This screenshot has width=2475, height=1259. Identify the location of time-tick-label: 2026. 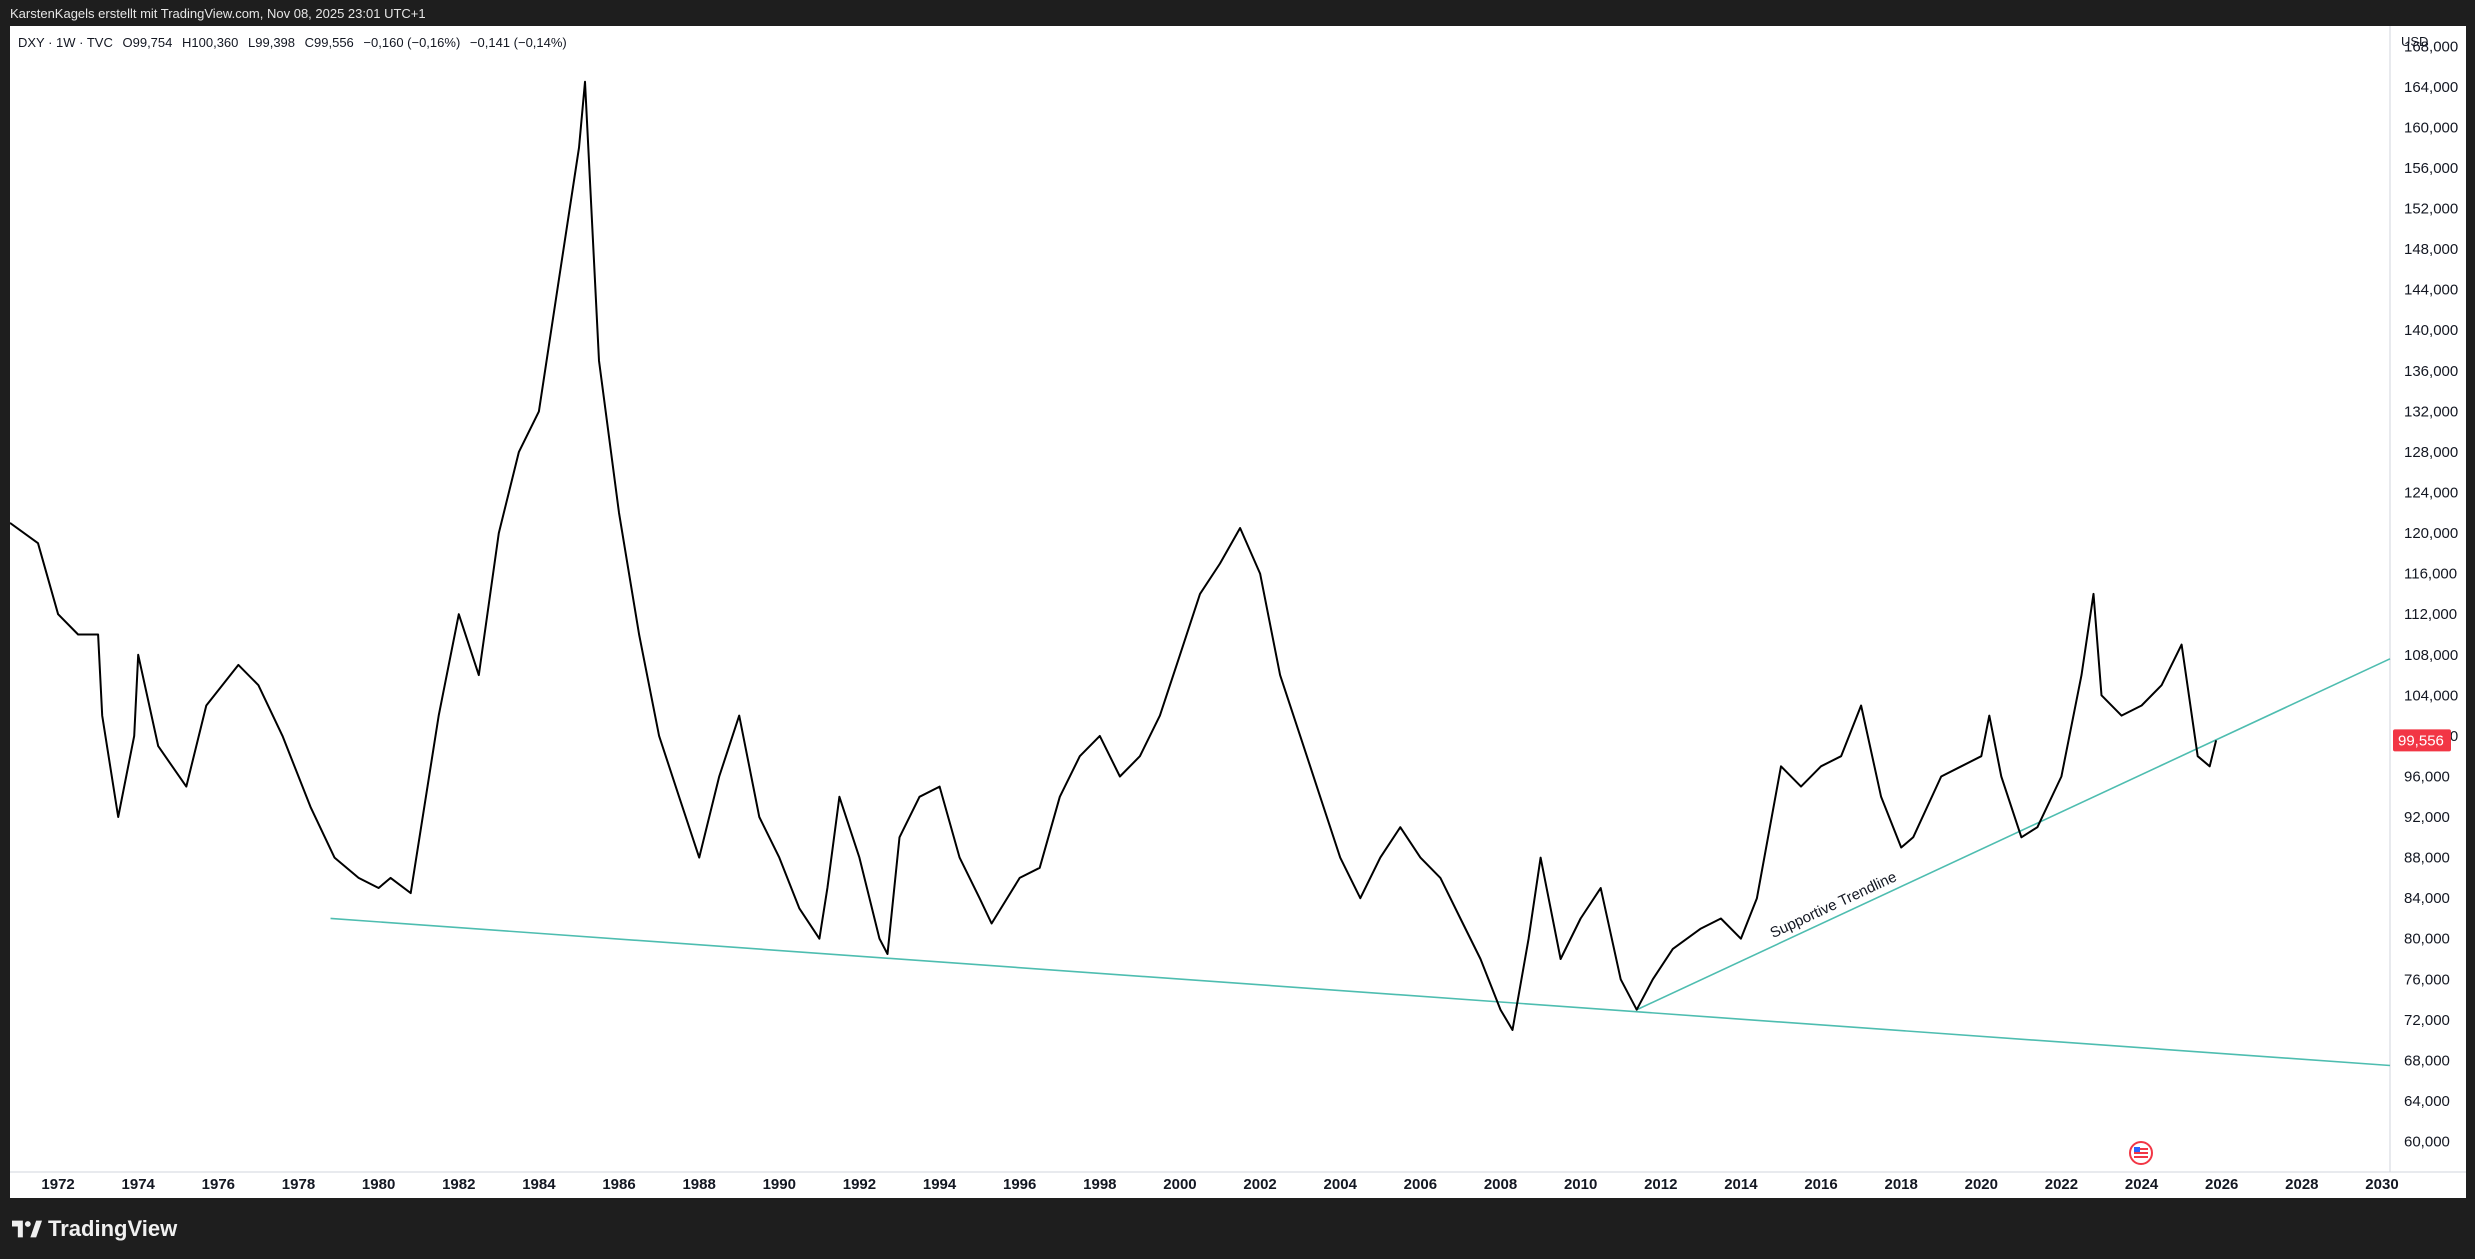
(2221, 1184).